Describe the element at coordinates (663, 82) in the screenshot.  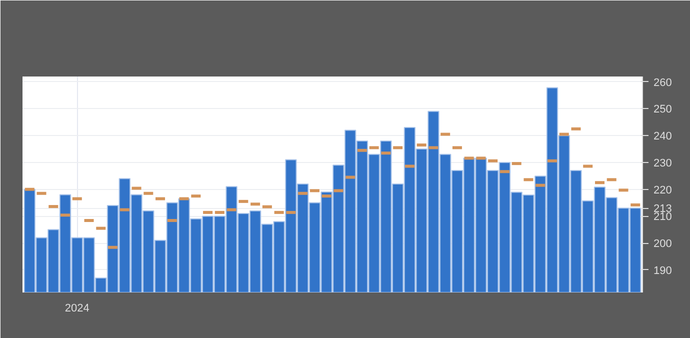
I see `y-tick-label: 260` at that location.